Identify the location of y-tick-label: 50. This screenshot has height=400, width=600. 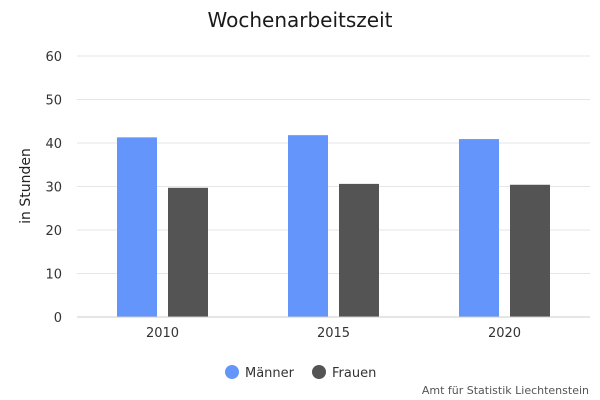
(53, 101).